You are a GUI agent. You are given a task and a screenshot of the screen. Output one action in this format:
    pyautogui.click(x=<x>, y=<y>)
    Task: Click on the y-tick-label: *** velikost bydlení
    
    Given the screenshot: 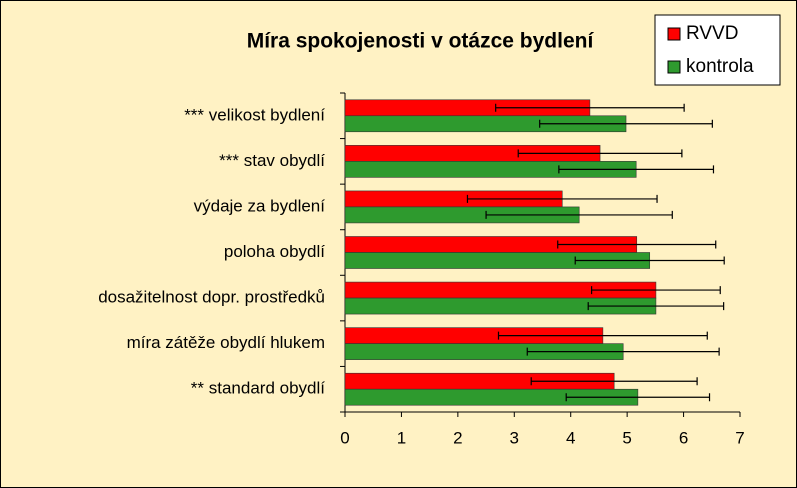 What is the action you would take?
    pyautogui.click(x=254, y=114)
    